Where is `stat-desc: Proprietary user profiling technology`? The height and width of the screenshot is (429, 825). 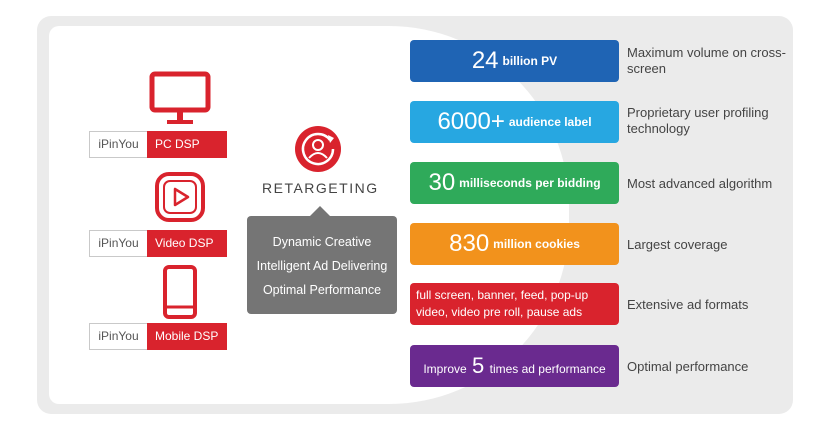 stat-desc: Proprietary user profiling technology is located at coordinates (698, 120).